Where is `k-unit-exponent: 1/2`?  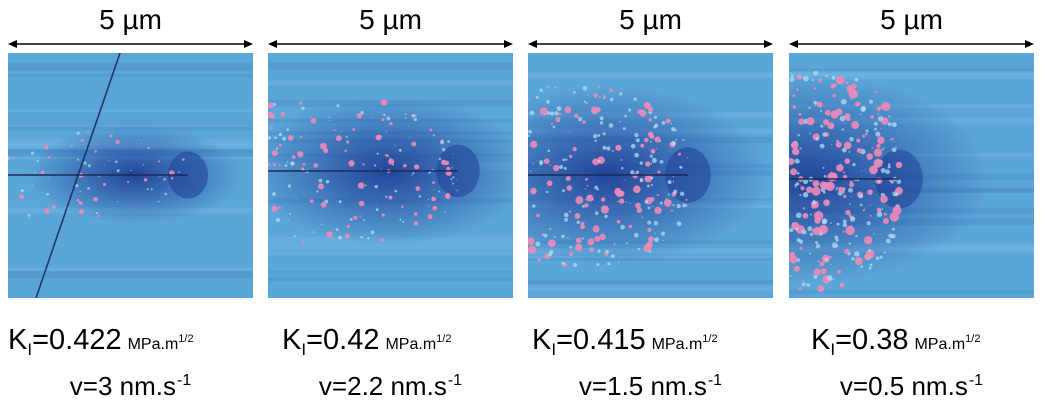 k-unit-exponent: 1/2 is located at coordinates (186, 339).